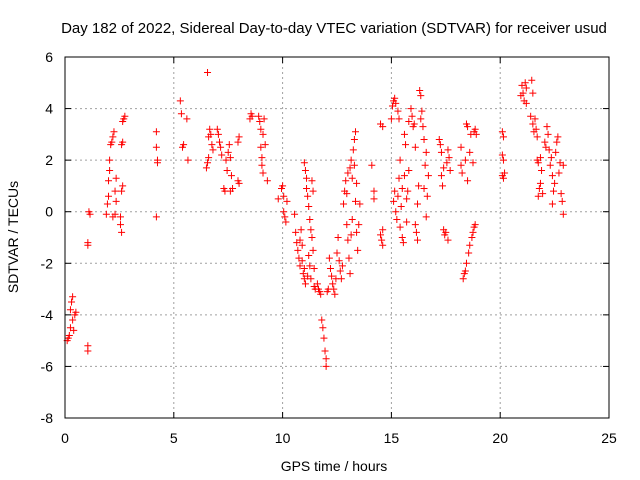 The width and height of the screenshot is (640, 480). I want to click on y-tick-label: 4, so click(49, 109).